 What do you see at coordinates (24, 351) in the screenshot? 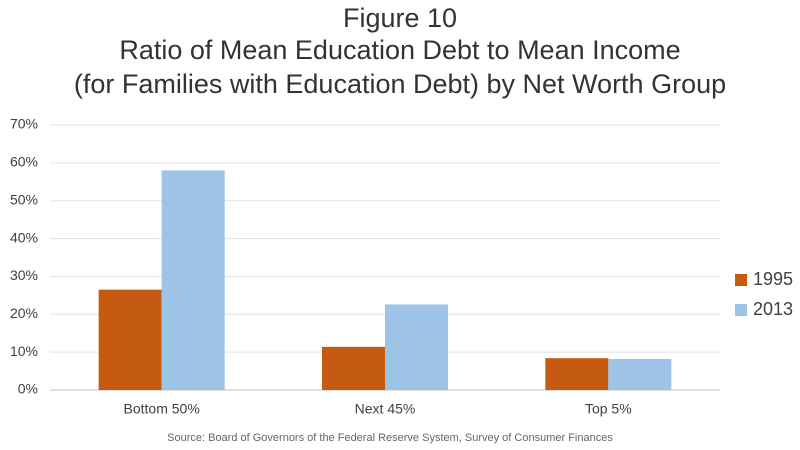
I see `y-tick-label: 10%` at bounding box center [24, 351].